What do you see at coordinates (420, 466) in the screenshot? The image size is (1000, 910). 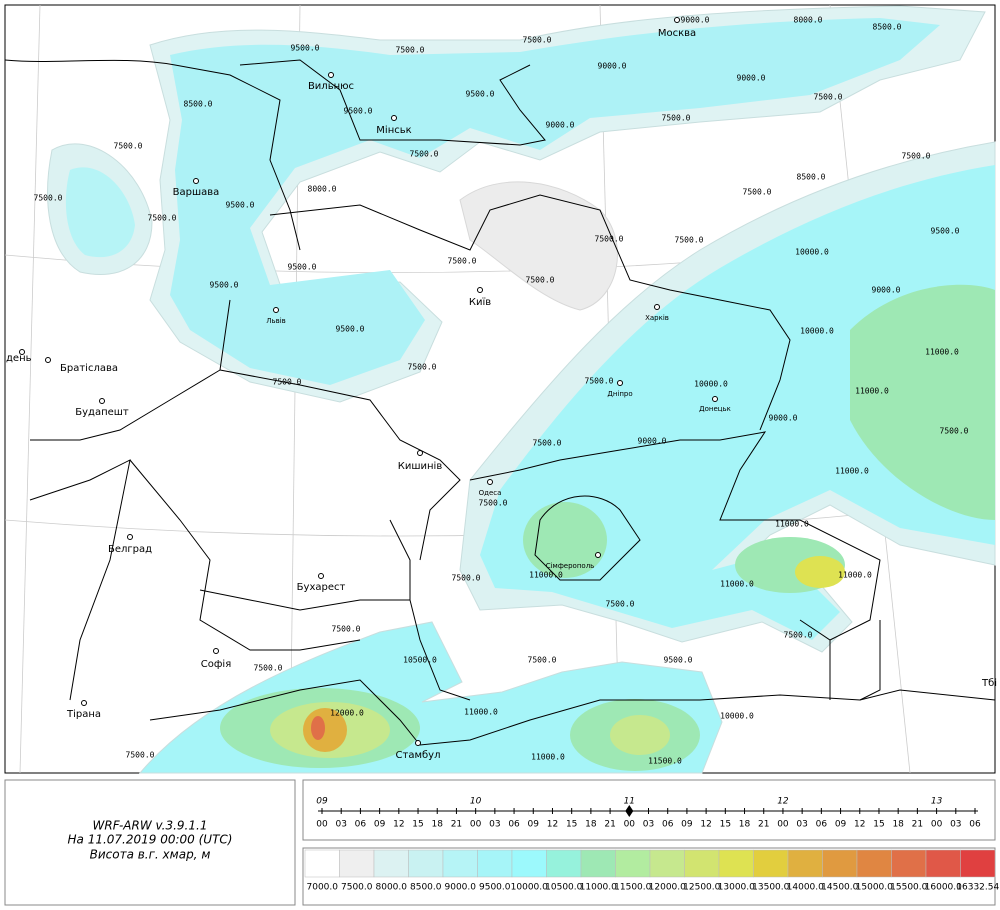 I see `city-label: Кишинів` at bounding box center [420, 466].